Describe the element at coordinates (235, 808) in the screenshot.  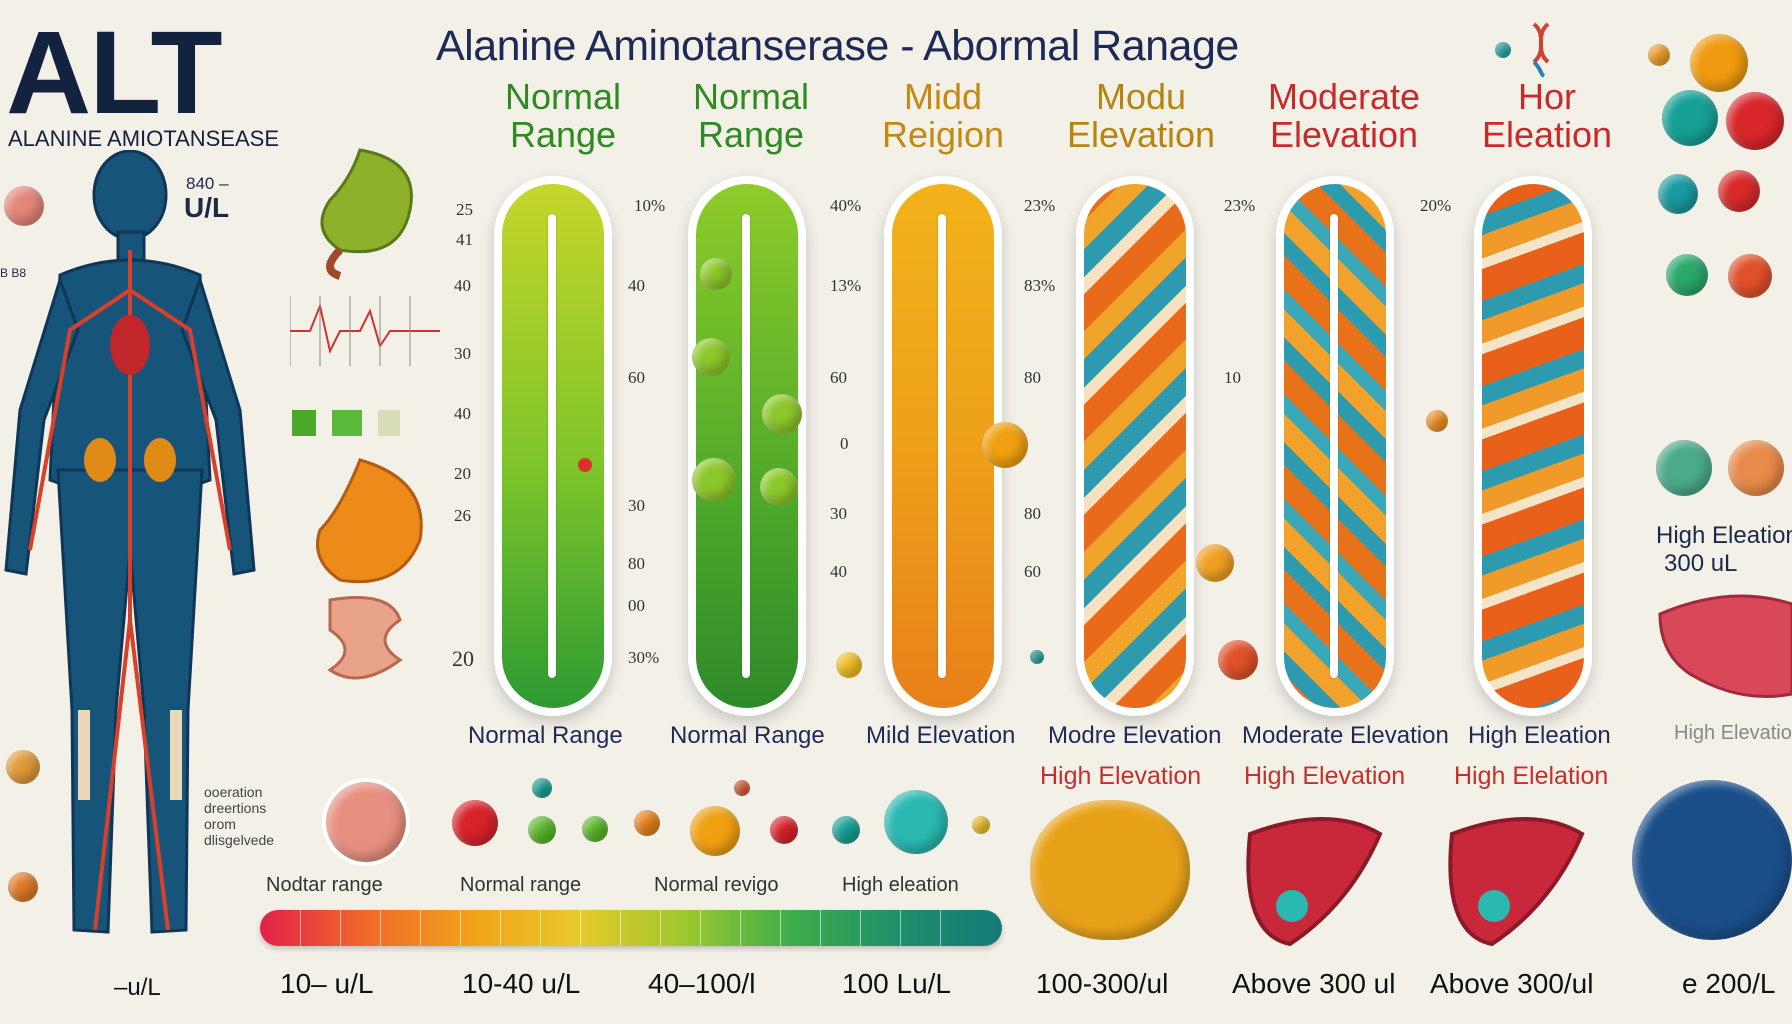
I see `side-note-line: dreertions` at that location.